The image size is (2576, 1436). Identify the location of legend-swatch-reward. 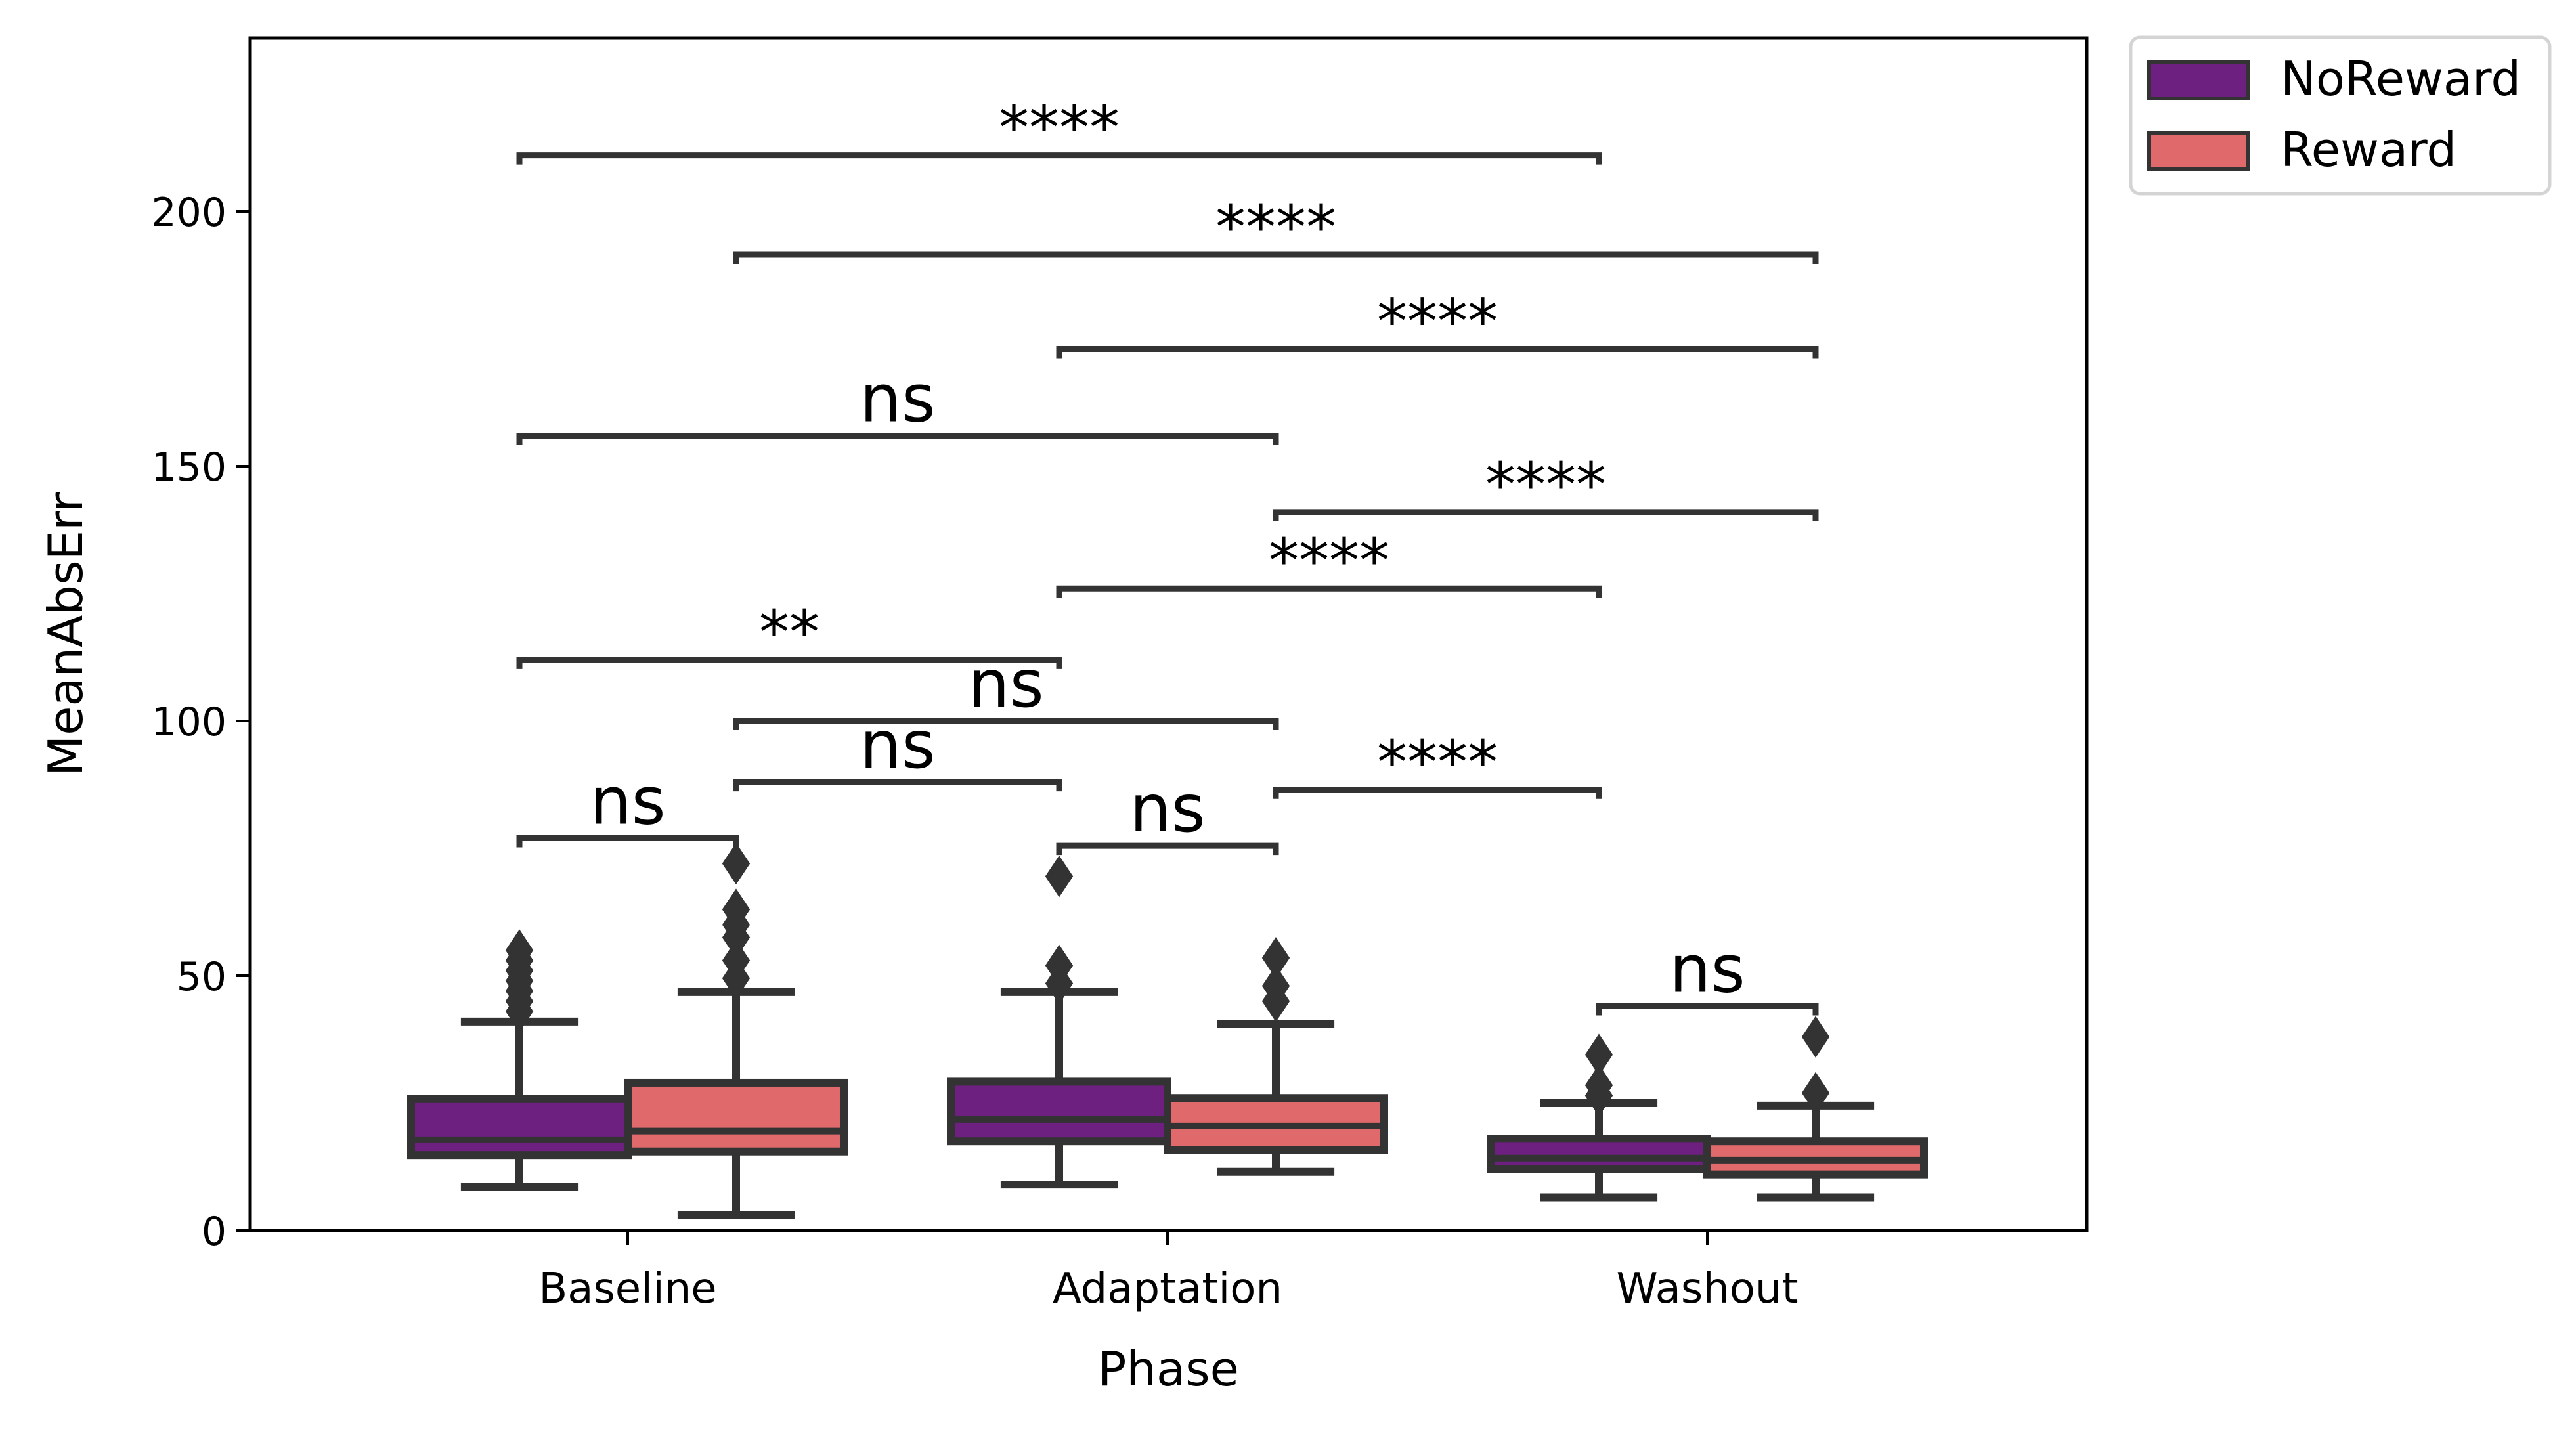
(2198, 151).